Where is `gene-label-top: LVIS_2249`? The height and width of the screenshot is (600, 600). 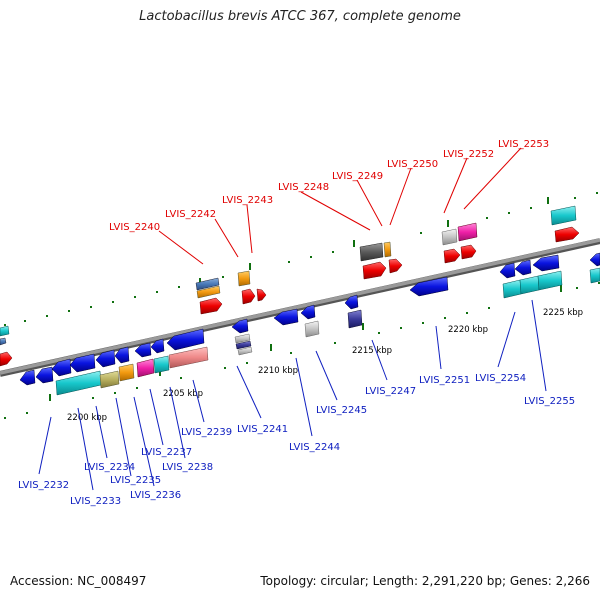 gene-label-top: LVIS_2249 is located at coordinates (357, 176).